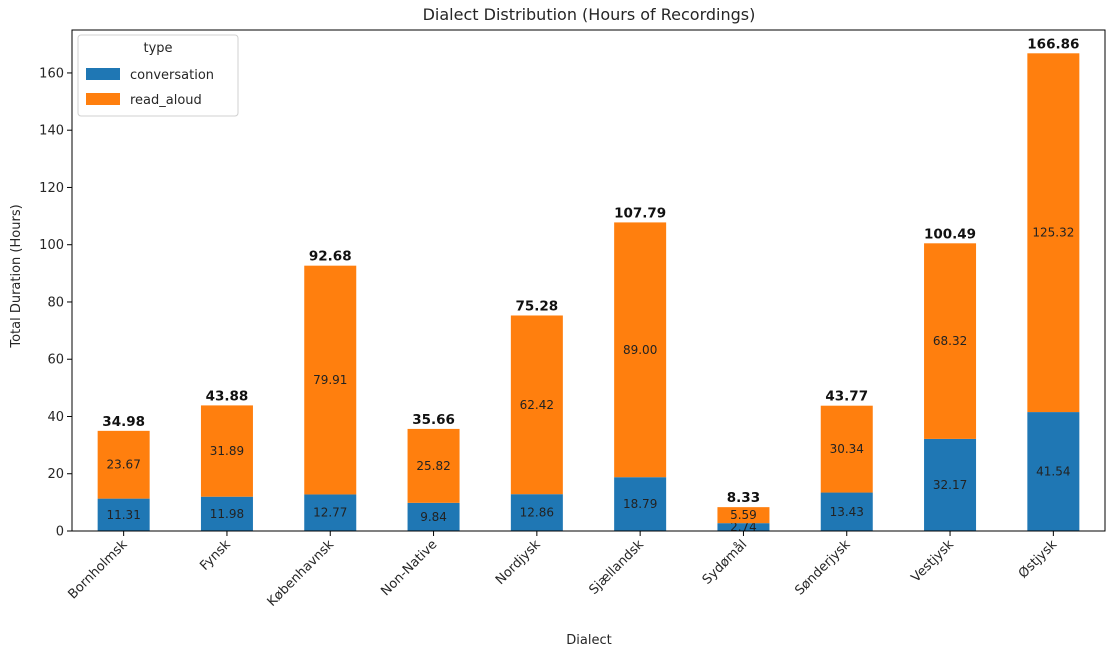  I want to click on x-axis-title: Dialect, so click(588, 640).